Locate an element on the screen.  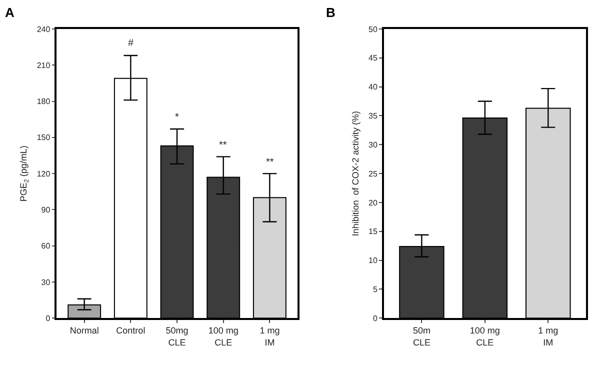
y-tick-label: 20 is located at coordinates (373, 203).